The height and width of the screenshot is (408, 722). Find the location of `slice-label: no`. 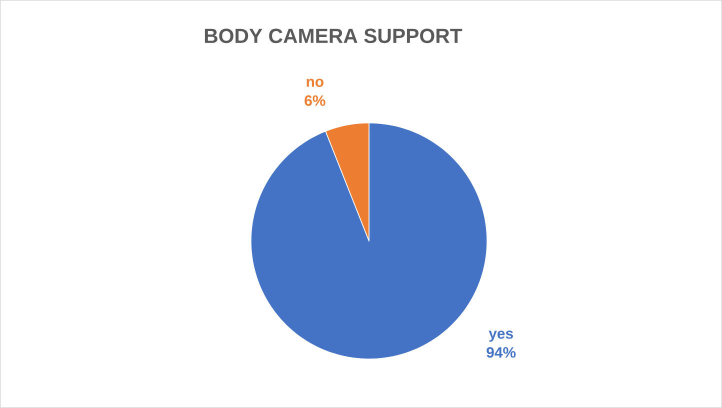

slice-label: no is located at coordinates (315, 82).